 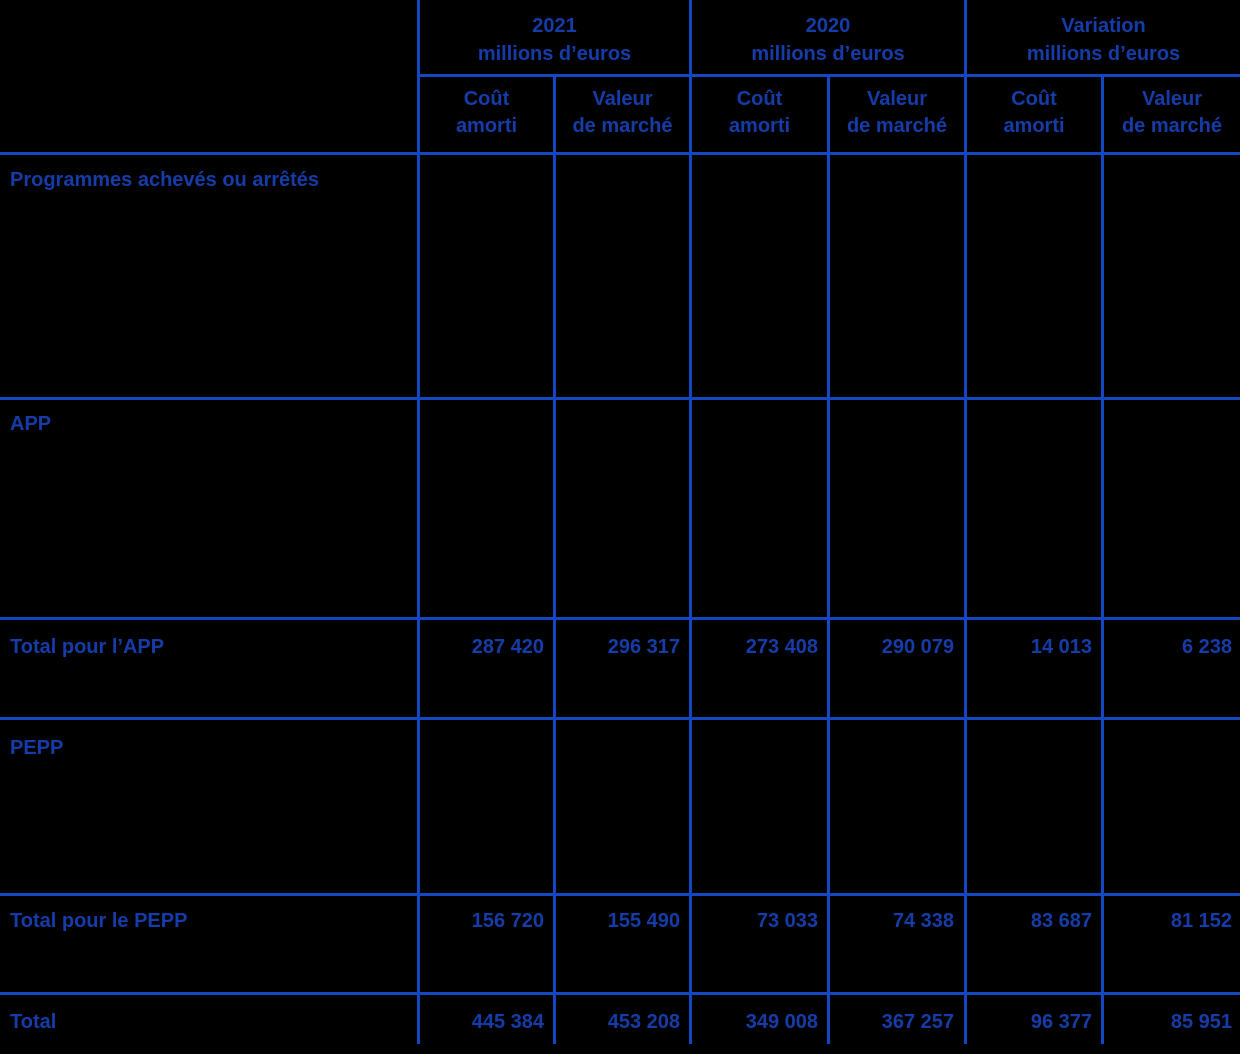 What do you see at coordinates (31, 424) in the screenshot?
I see `row-label-app: APP` at bounding box center [31, 424].